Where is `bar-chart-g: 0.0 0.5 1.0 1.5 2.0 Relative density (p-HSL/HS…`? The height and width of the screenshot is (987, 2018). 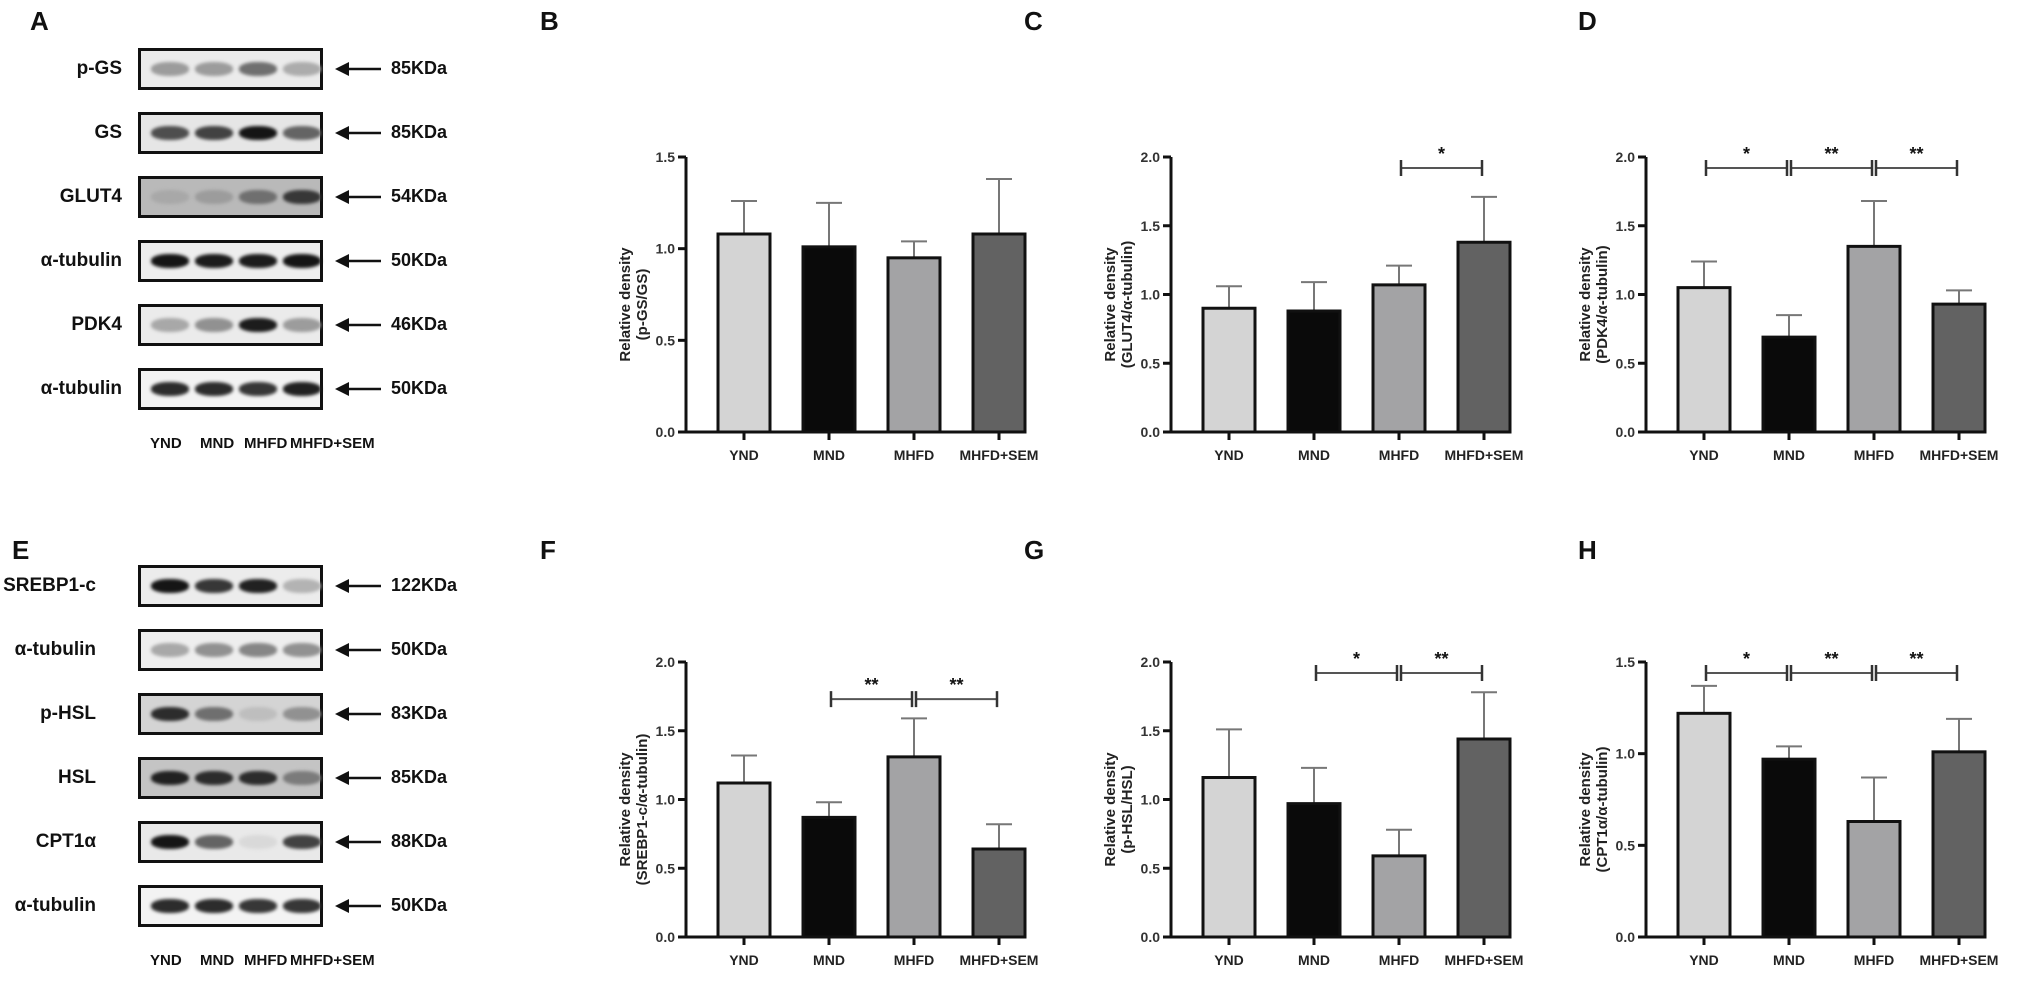
bar-chart-g: 0.0 0.5 1.0 1.5 2.0 Relative density (p-HSL/HS… is located at coordinates (1312, 808).